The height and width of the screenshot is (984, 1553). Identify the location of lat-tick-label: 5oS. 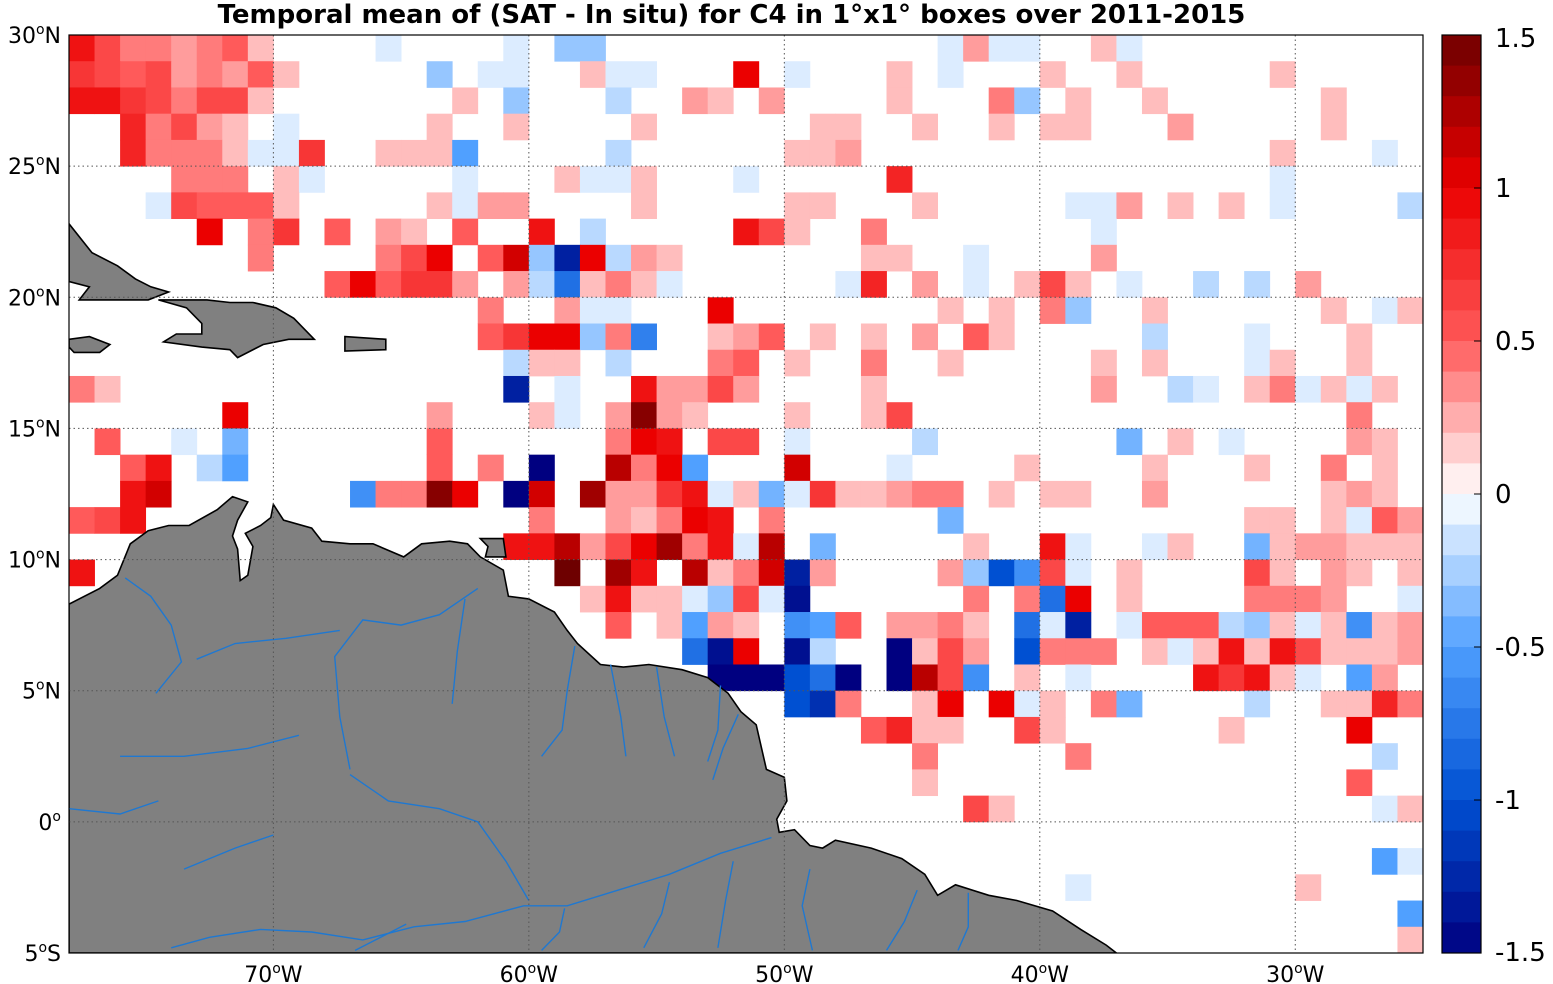
(42, 953).